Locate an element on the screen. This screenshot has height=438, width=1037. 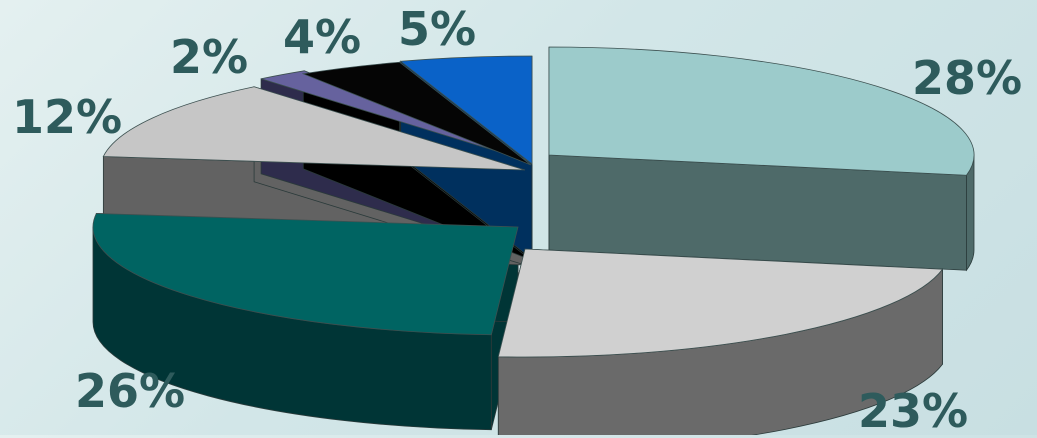
slice-label-3: 12% is located at coordinates (67, 117).